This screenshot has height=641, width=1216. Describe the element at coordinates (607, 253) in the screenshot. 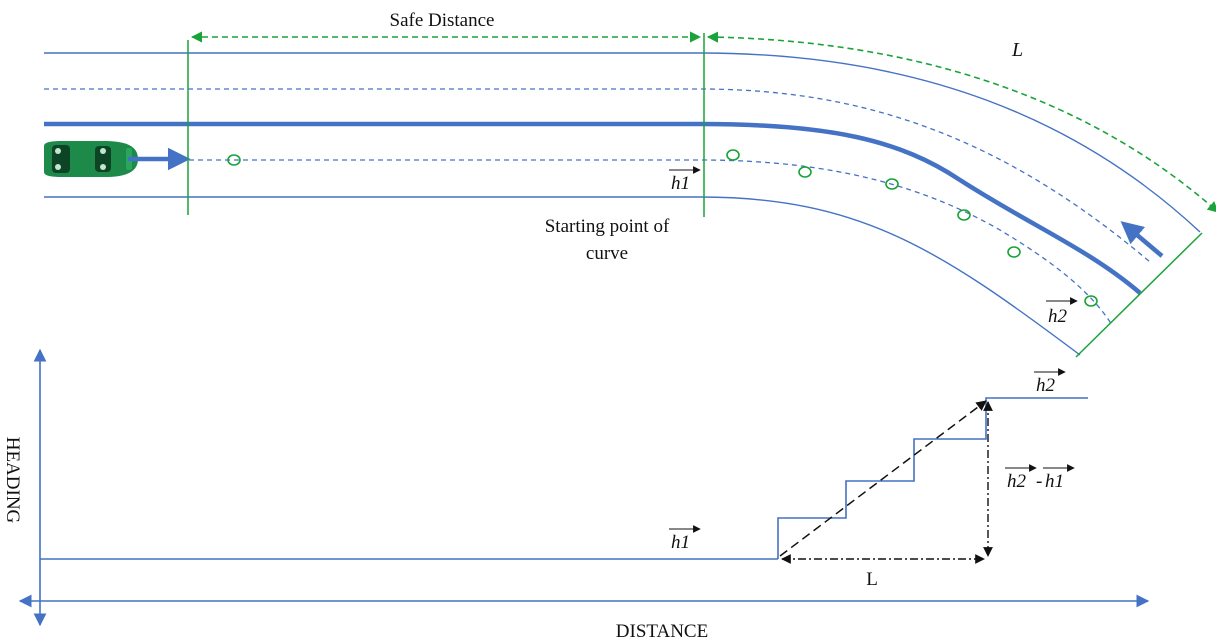

I see `start-curve-label-line2: curve` at that location.